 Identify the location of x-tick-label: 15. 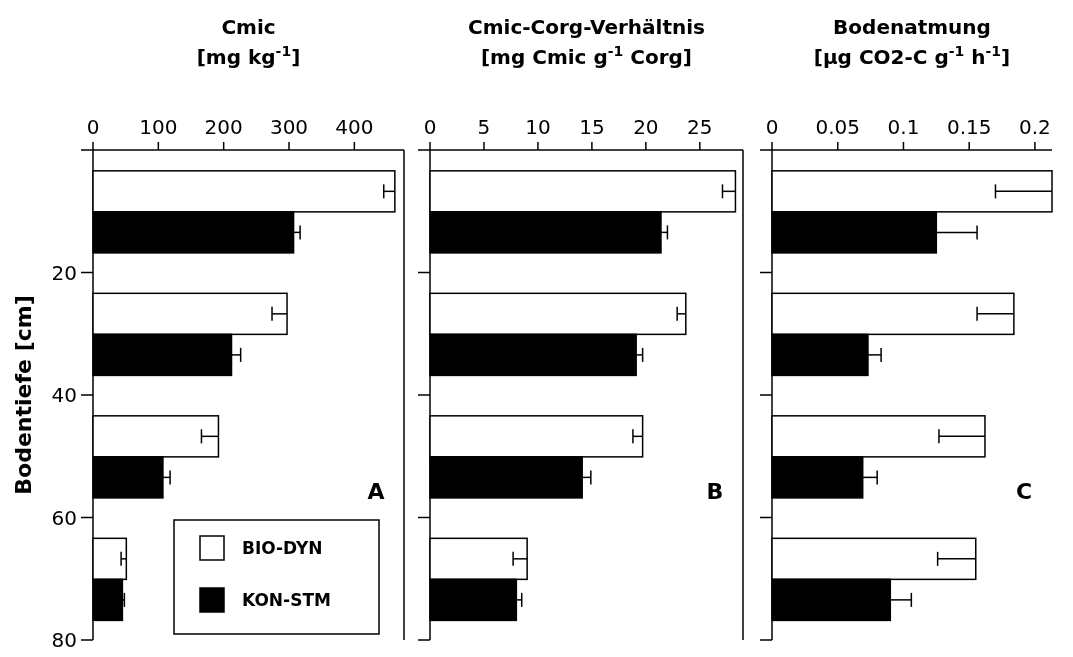
(592, 127).